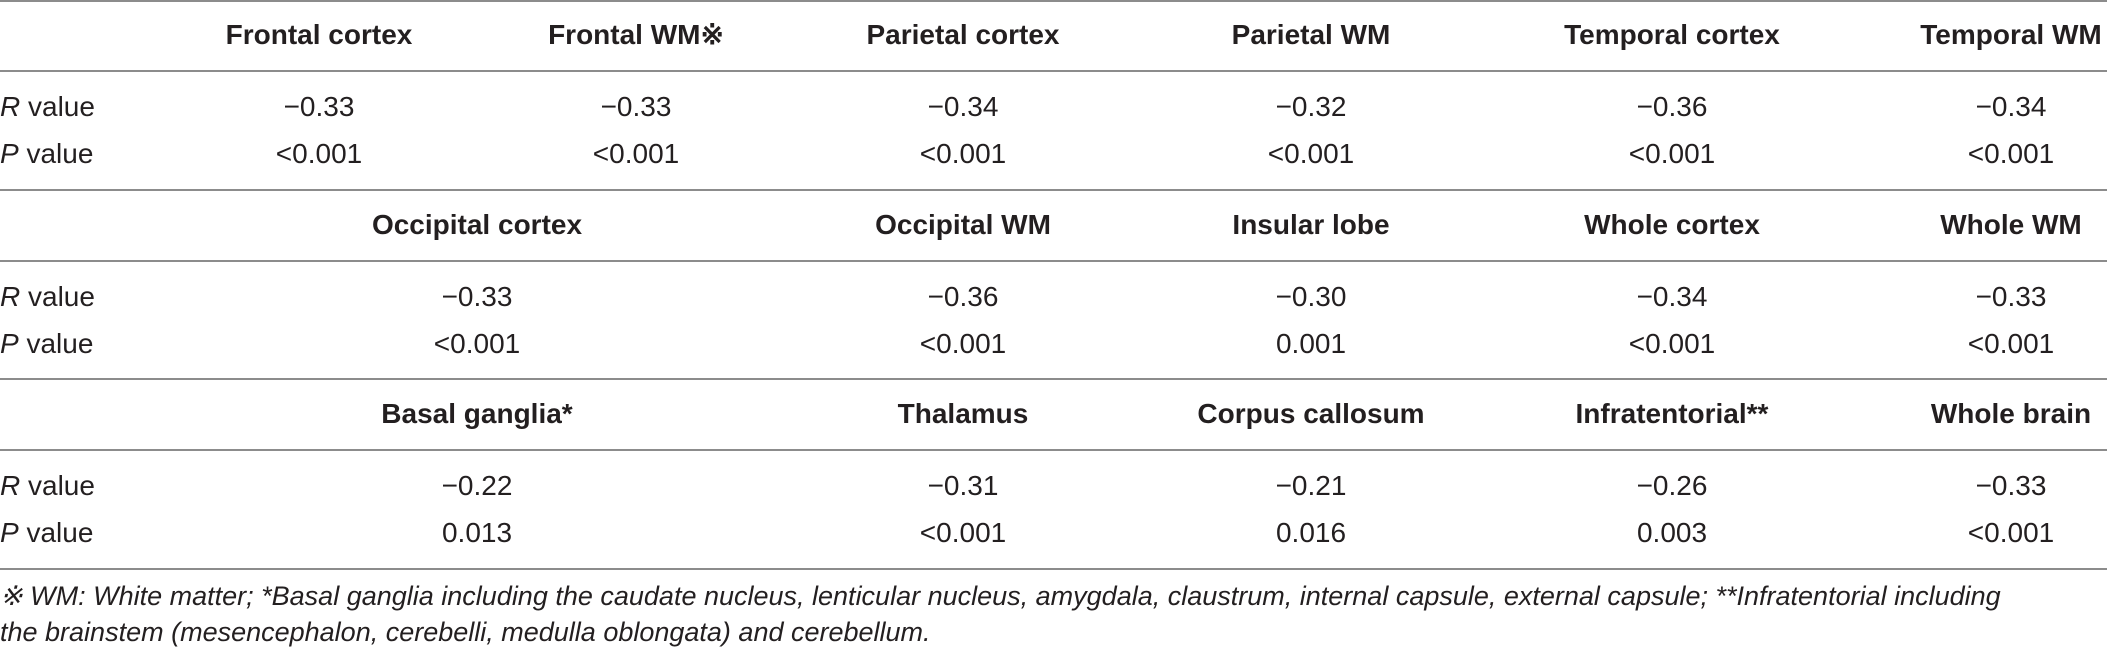  Describe the element at coordinates (1311, 532) in the screenshot. I see `p-value: 0.016` at that location.